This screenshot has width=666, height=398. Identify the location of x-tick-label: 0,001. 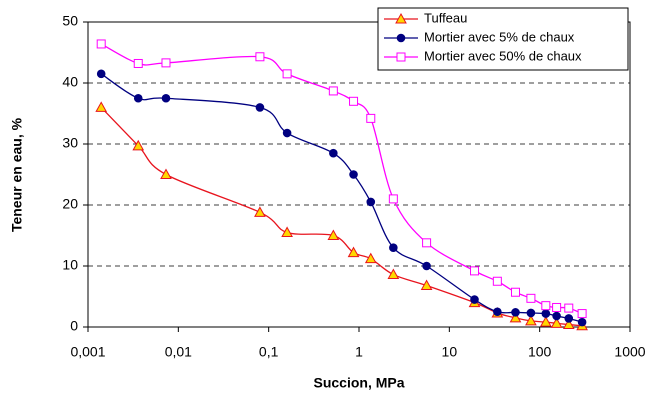
(87, 352).